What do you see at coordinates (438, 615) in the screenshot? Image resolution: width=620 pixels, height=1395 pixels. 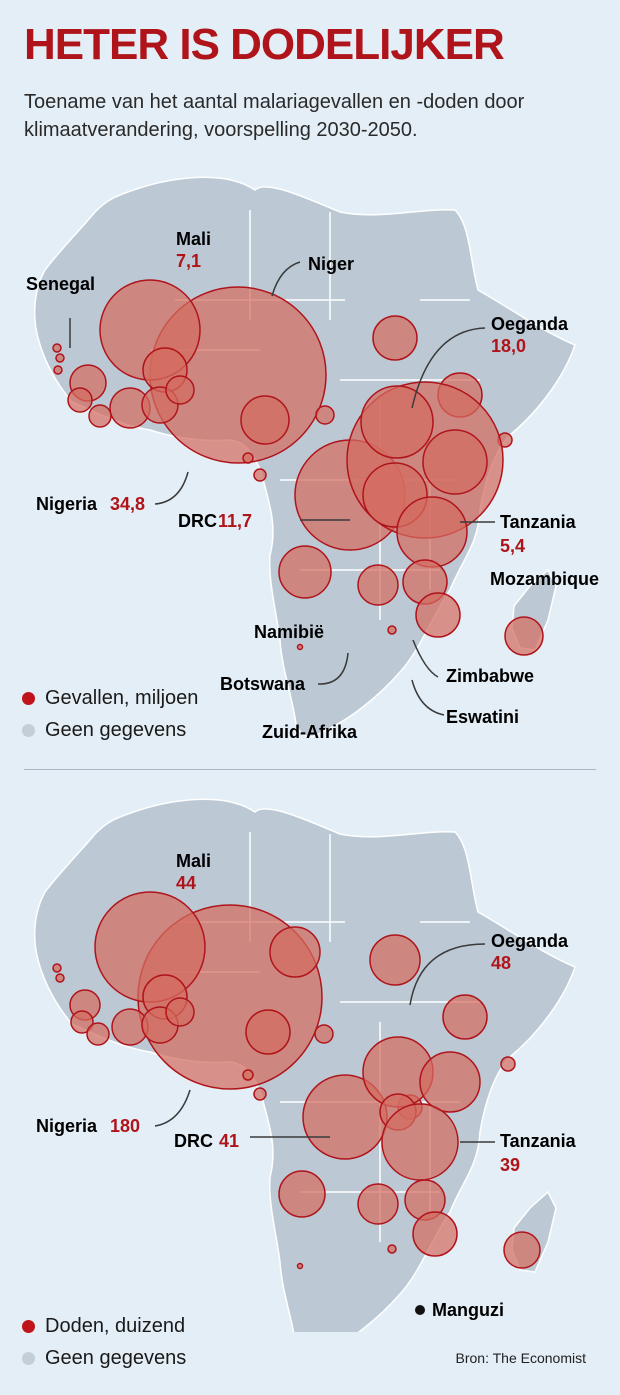 I see `bubble-mozambique` at bounding box center [438, 615].